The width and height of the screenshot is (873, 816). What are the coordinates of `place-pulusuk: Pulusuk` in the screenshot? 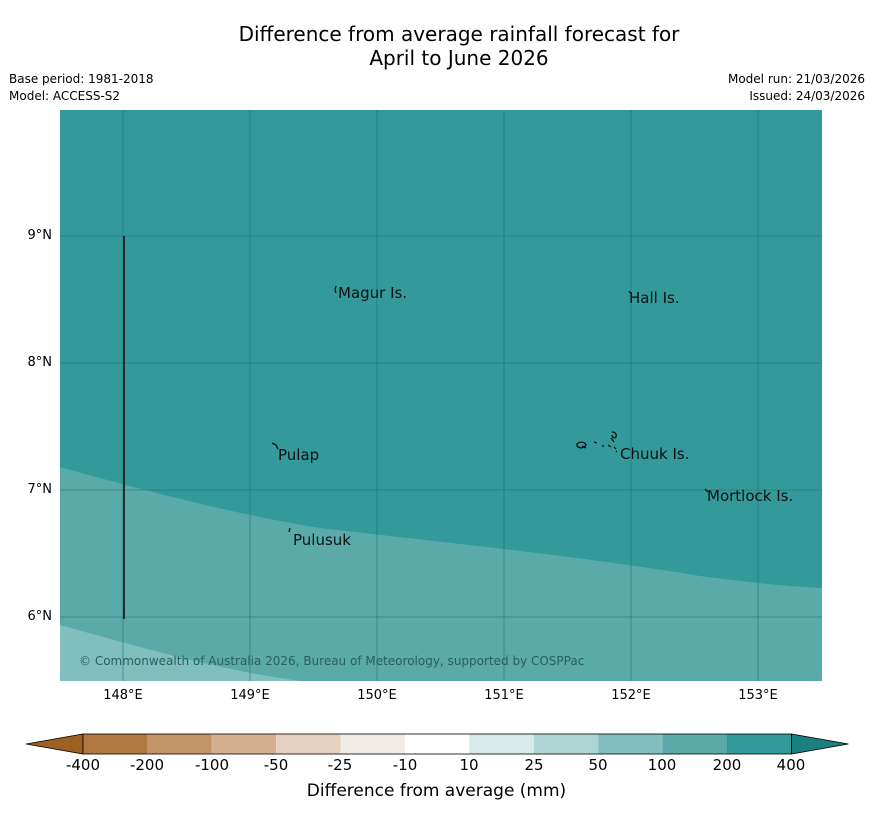 It's located at (322, 540).